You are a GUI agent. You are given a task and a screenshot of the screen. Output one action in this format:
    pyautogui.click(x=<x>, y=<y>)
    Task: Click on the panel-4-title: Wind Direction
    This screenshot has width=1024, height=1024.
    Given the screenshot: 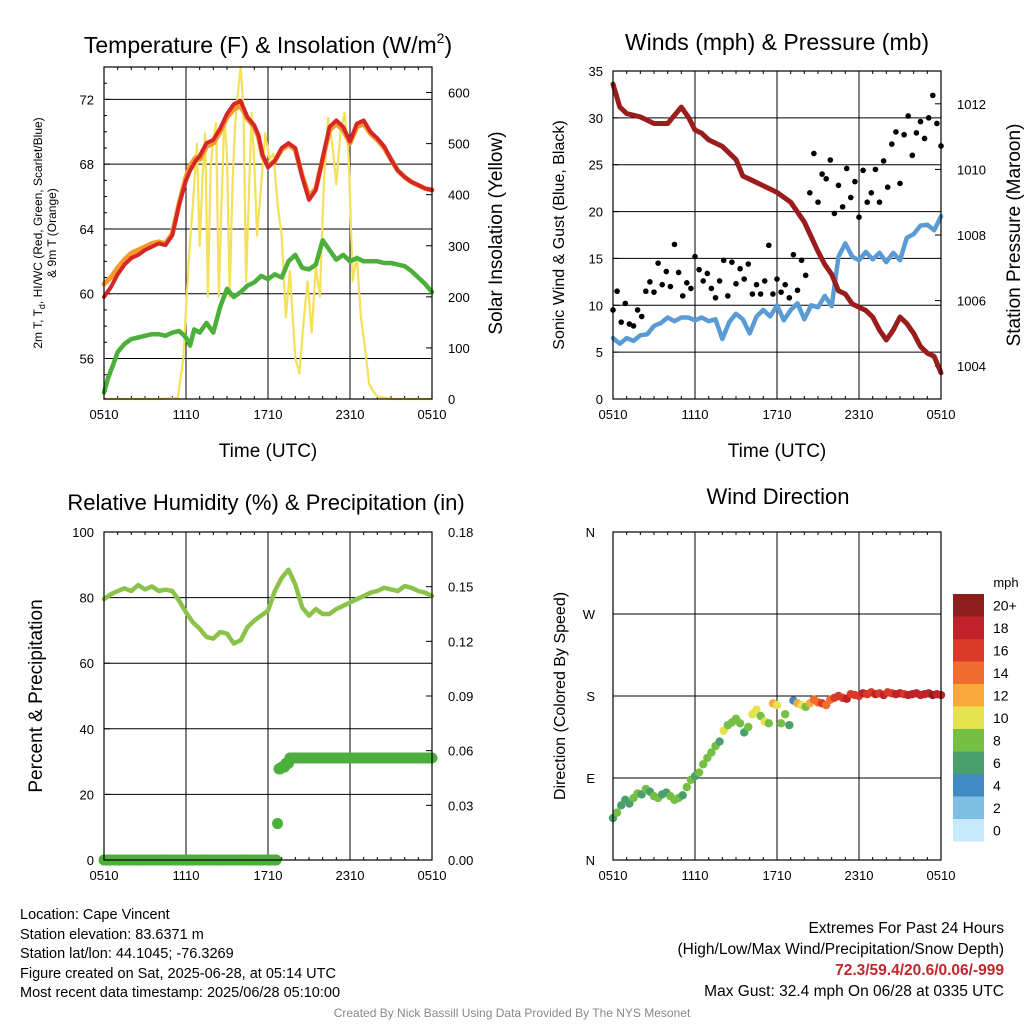 What is the action you would take?
    pyautogui.click(x=777, y=496)
    